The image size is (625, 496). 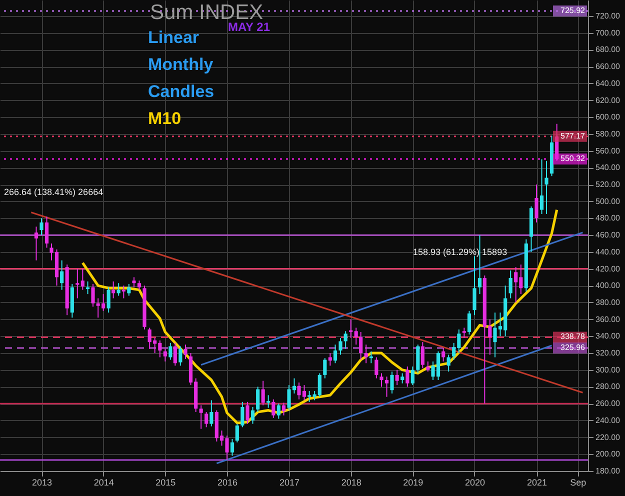 What do you see at coordinates (608, 185) in the screenshot?
I see `y-tick-label: 520.00` at bounding box center [608, 185].